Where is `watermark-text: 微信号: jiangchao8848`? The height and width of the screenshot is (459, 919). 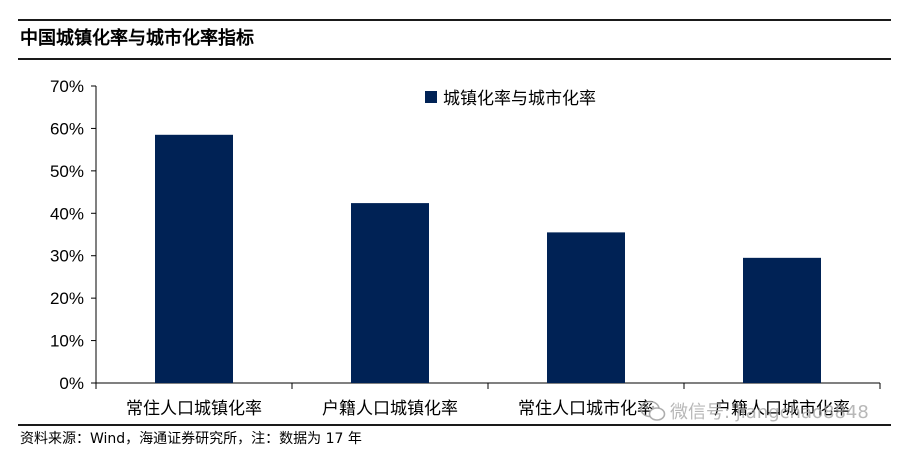
watermark-text: 微信号: jiangchao8848 is located at coordinates (769, 412).